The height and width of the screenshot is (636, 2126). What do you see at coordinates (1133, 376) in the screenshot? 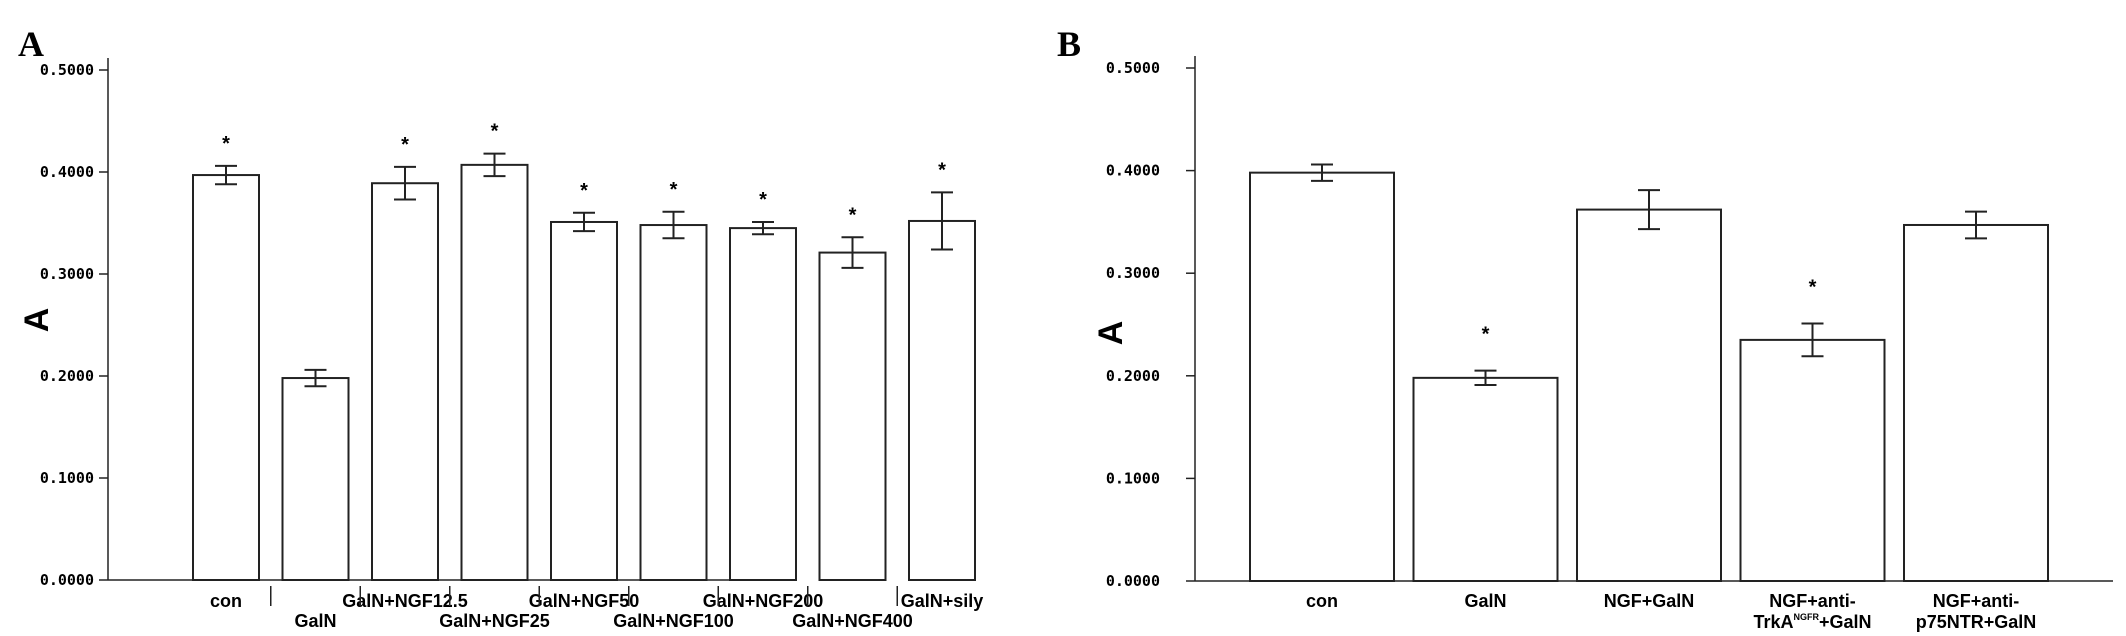
I see `panel-b-y-tick-label: 0.2000` at bounding box center [1133, 376].